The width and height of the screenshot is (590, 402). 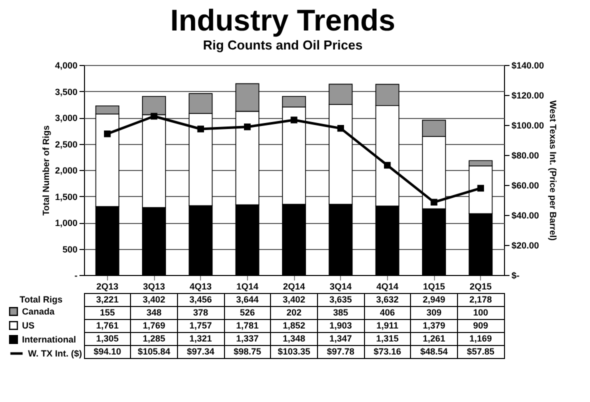 What do you see at coordinates (553, 170) in the screenshot?
I see `y2-axis-title: West Texas Int. (Price per Barrel)` at bounding box center [553, 170].